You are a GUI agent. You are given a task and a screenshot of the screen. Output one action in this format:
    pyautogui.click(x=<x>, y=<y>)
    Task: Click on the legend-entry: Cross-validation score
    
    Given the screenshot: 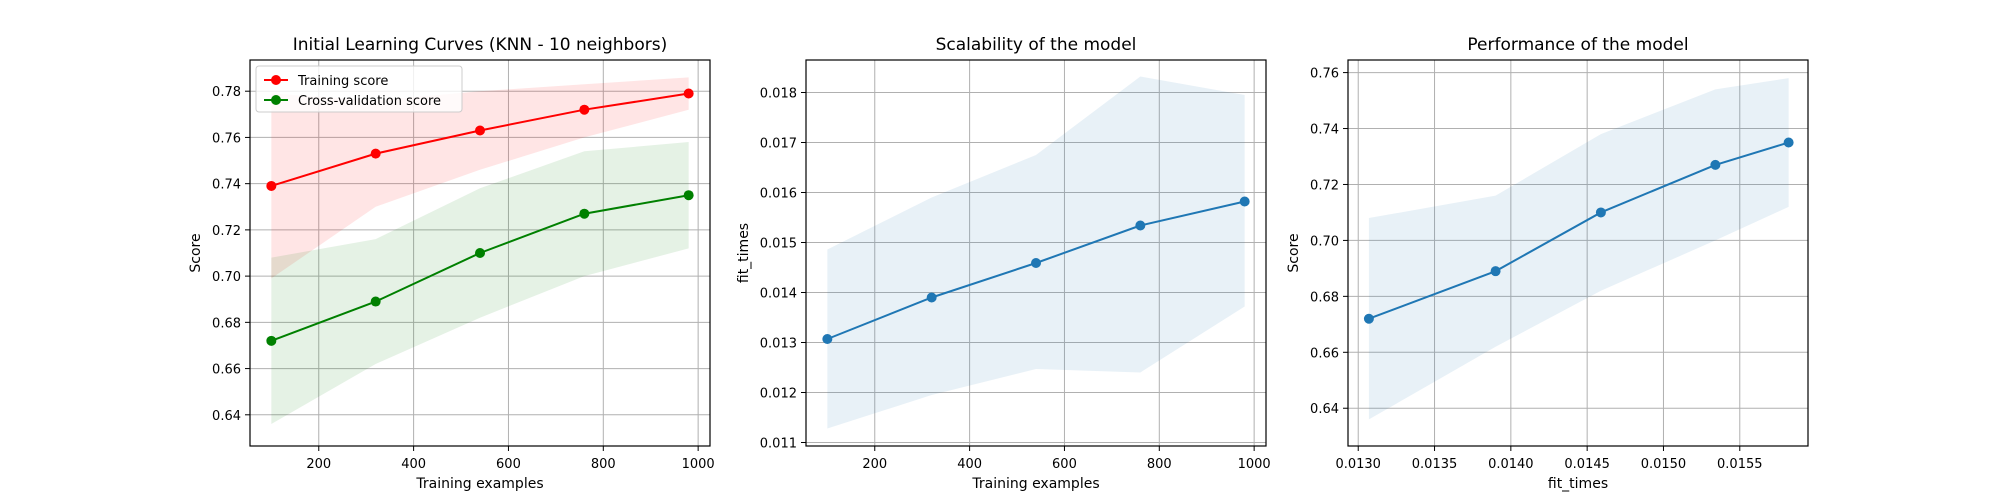 What is the action you would take?
    pyautogui.click(x=369, y=101)
    